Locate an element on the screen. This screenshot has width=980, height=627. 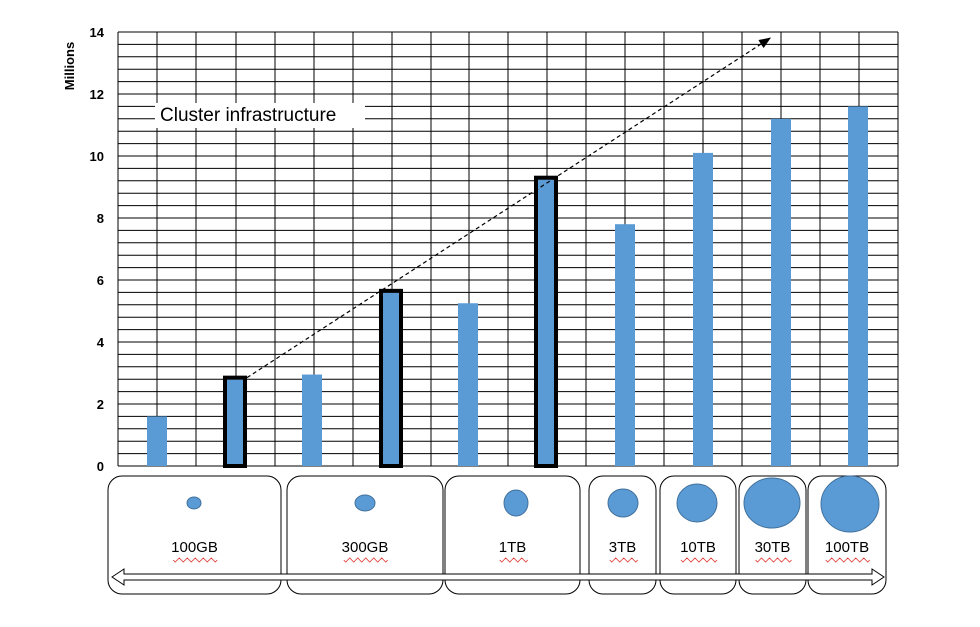
data-size-label: 300GB is located at coordinates (365, 547).